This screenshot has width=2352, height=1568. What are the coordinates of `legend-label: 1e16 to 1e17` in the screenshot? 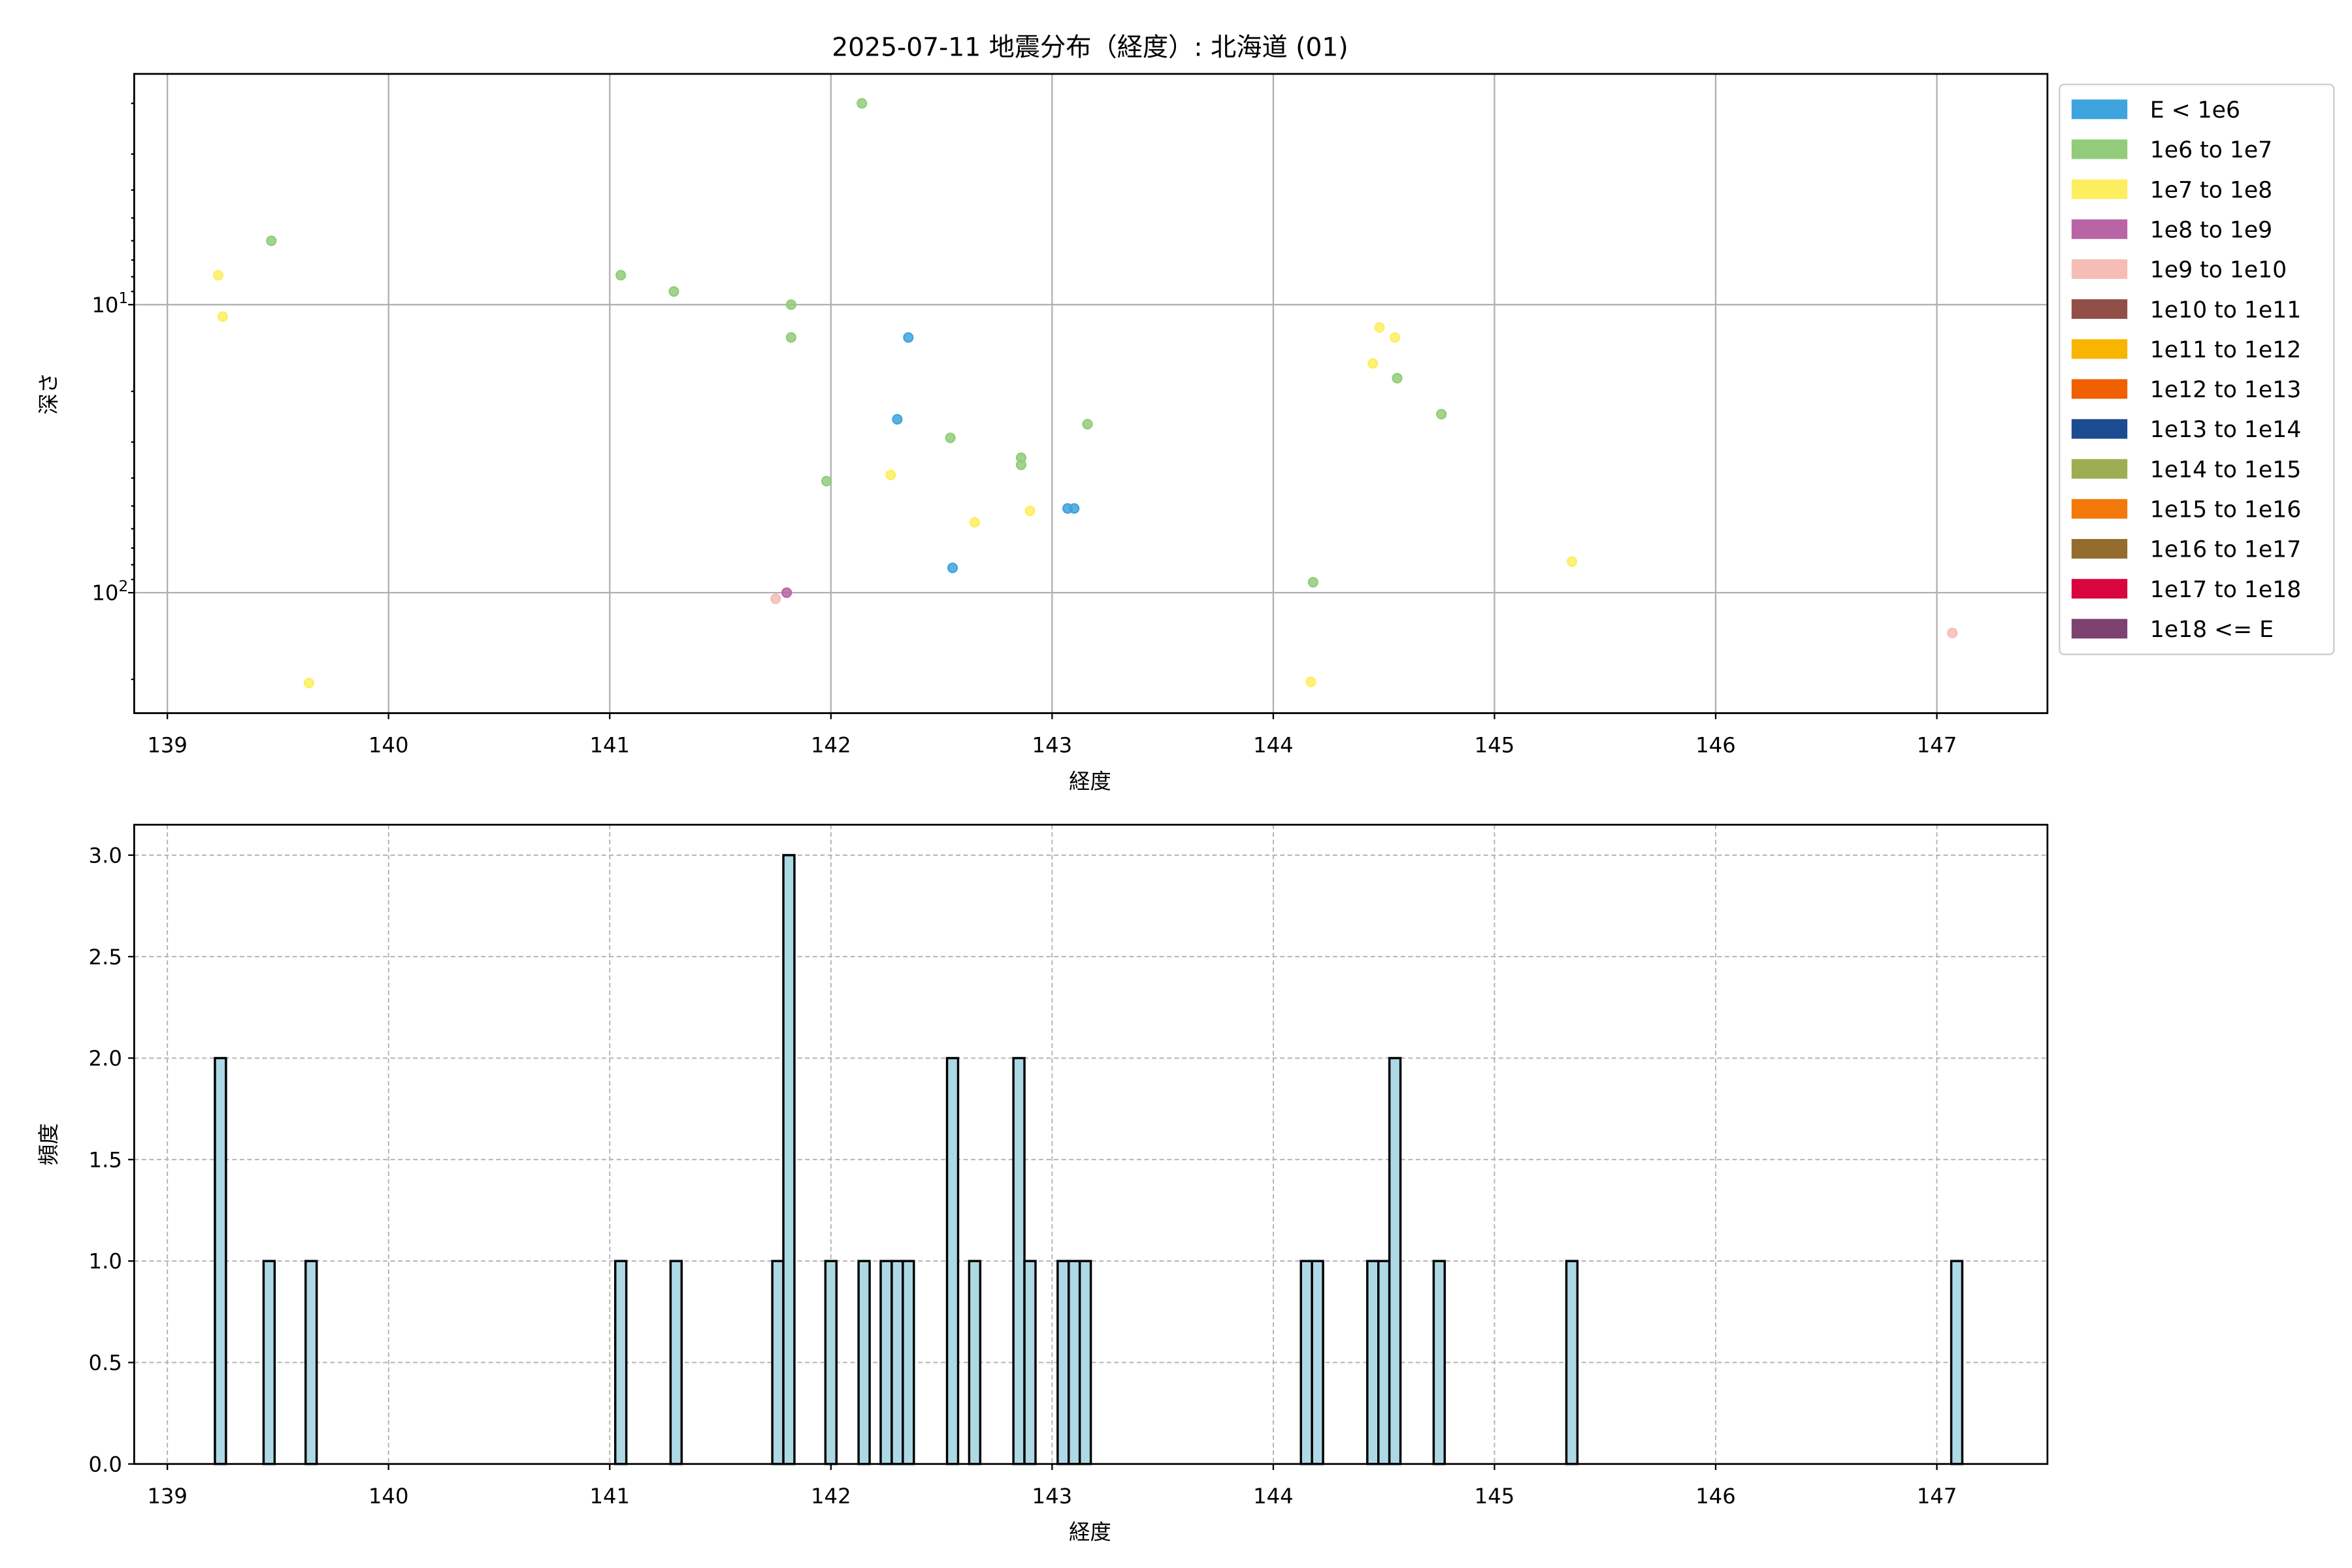 It's located at (2225, 550).